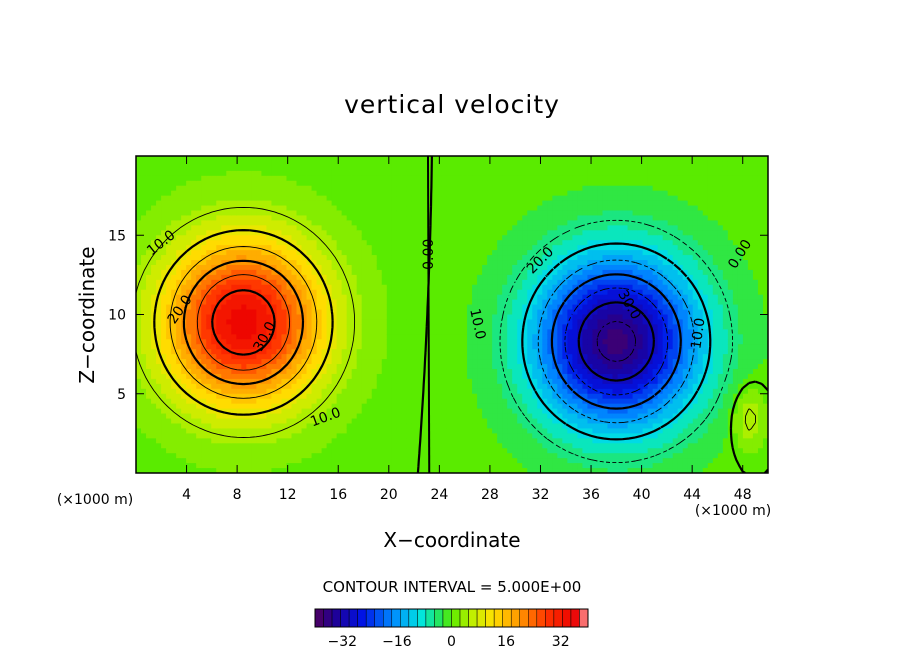 This screenshot has width=904, height=654. What do you see at coordinates (428, 314) in the screenshot?
I see `zero-contour` at bounding box center [428, 314].